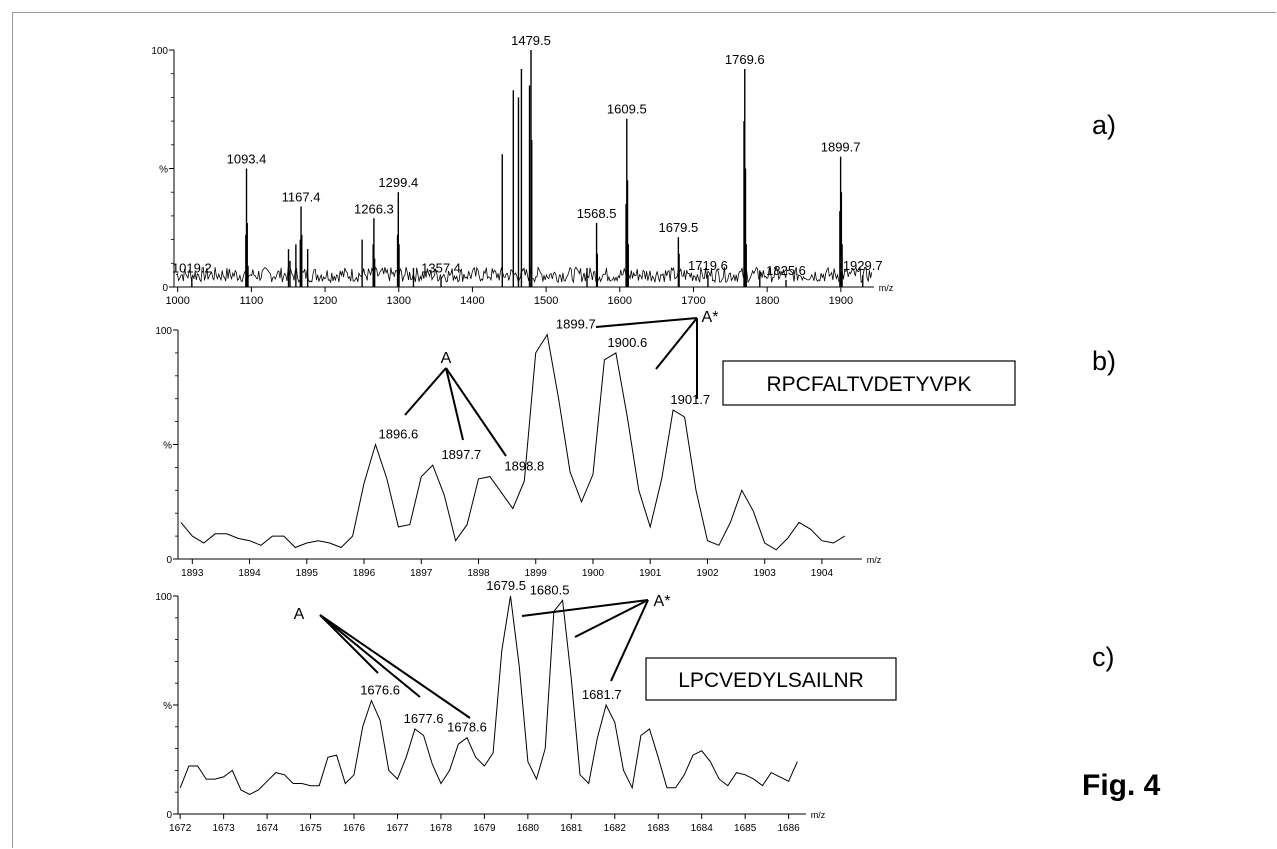 Image resolution: width=1277 pixels, height=849 pixels. I want to click on peak-label: 1299.4, so click(398, 182).